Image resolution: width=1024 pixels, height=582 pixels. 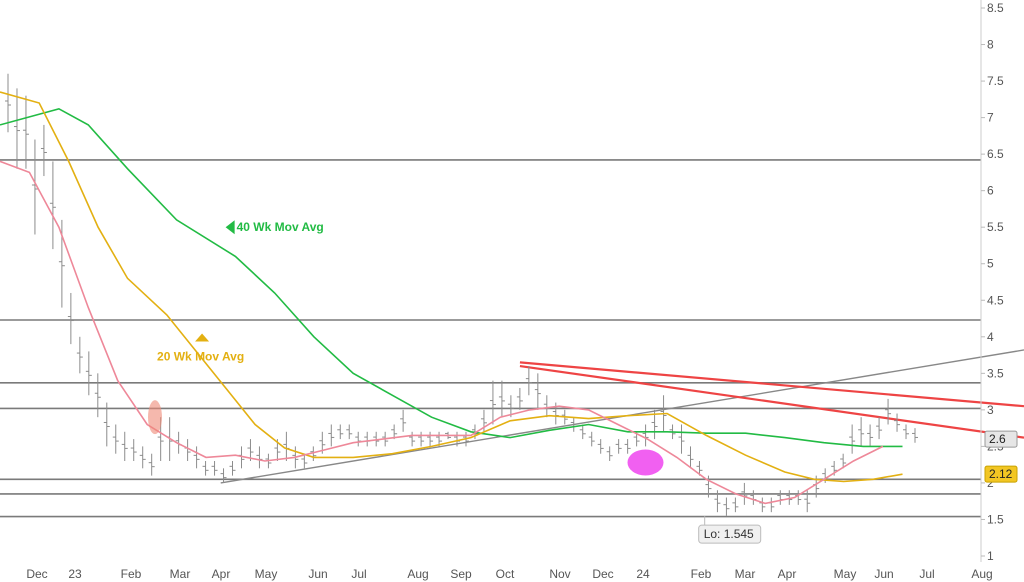 What do you see at coordinates (990, 337) in the screenshot?
I see `y-tick-label: 4` at bounding box center [990, 337].